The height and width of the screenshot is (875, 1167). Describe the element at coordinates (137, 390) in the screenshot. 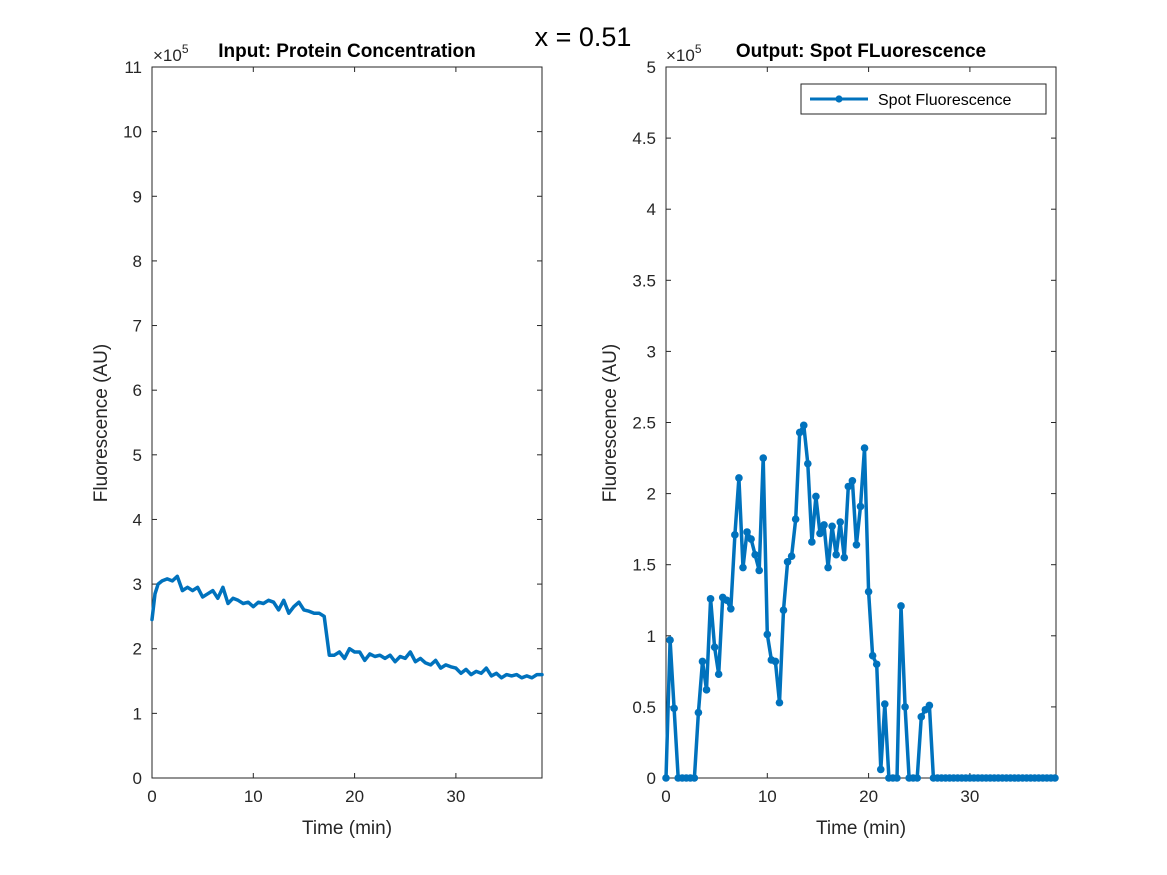

I see `left-y-tick-label: 6` at that location.